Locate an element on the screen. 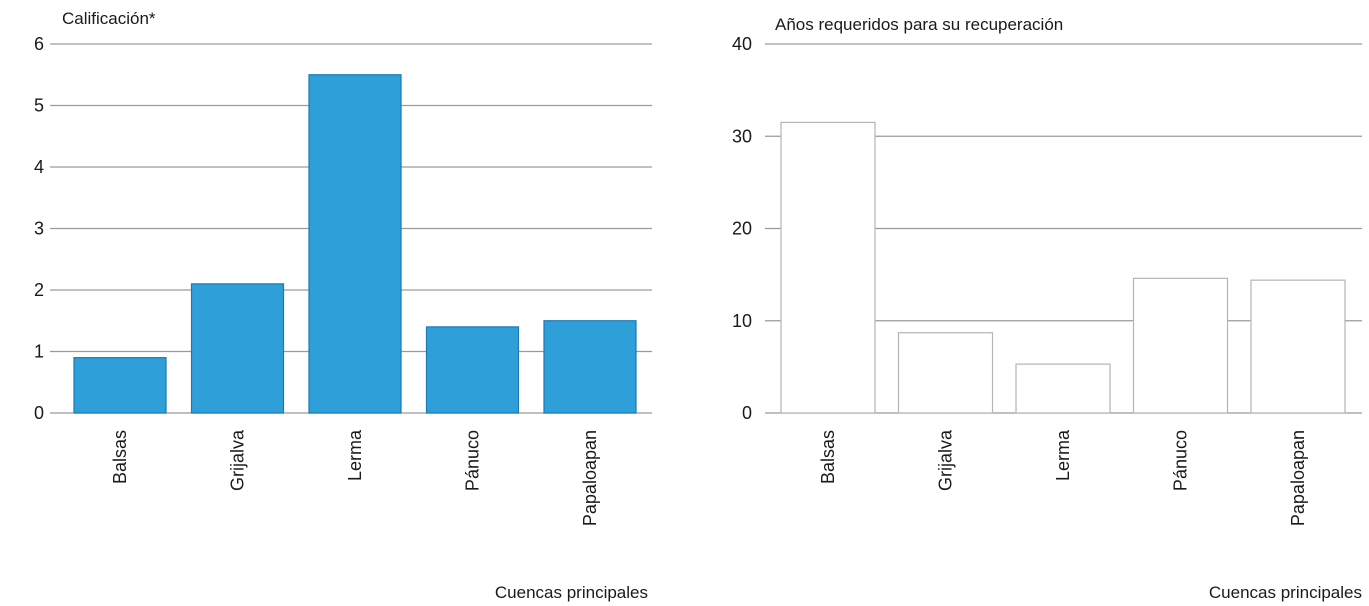 Image resolution: width=1369 pixels, height=606 pixels. y-tick-label: 3 is located at coordinates (39, 229).